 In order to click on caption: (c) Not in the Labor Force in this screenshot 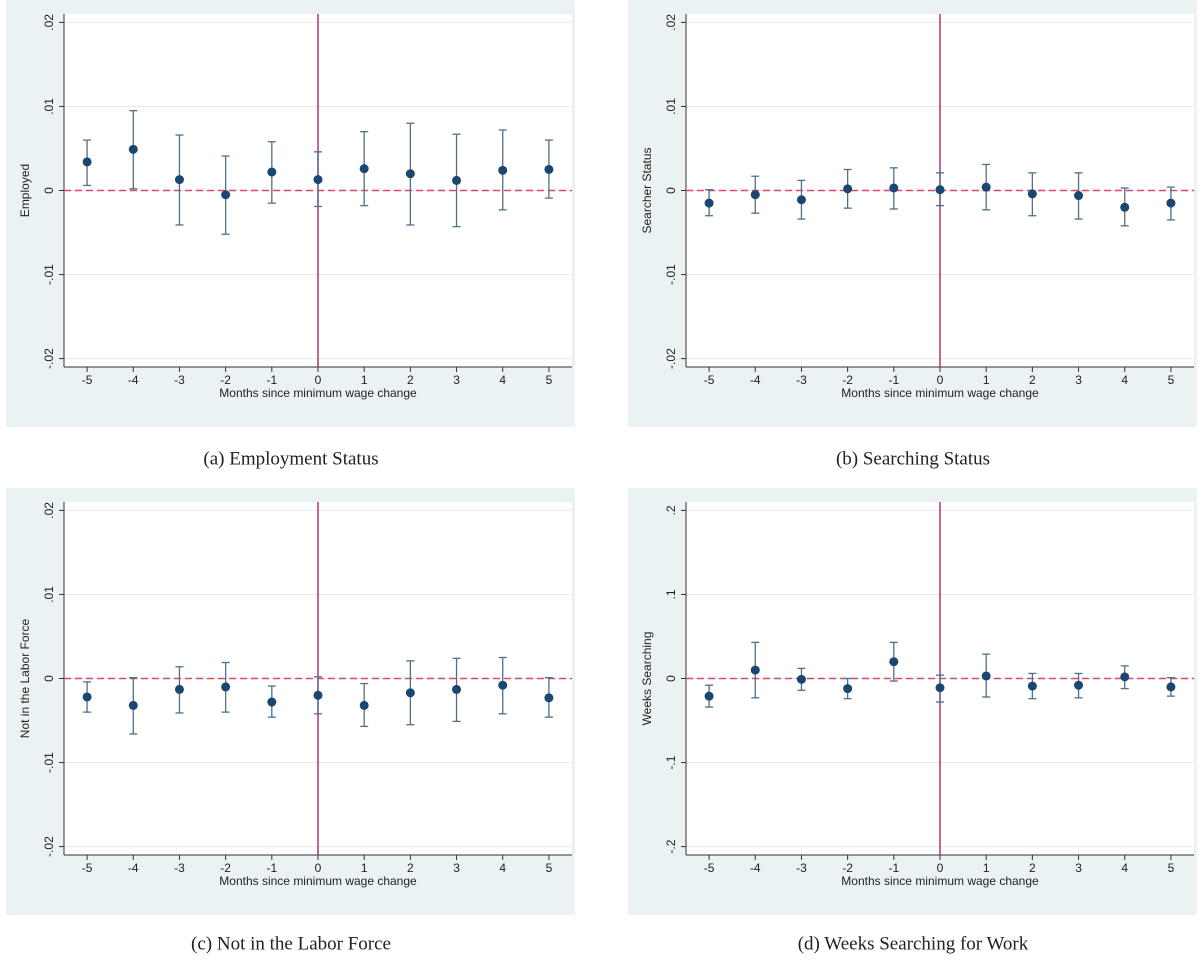, I will do `click(291, 943)`.